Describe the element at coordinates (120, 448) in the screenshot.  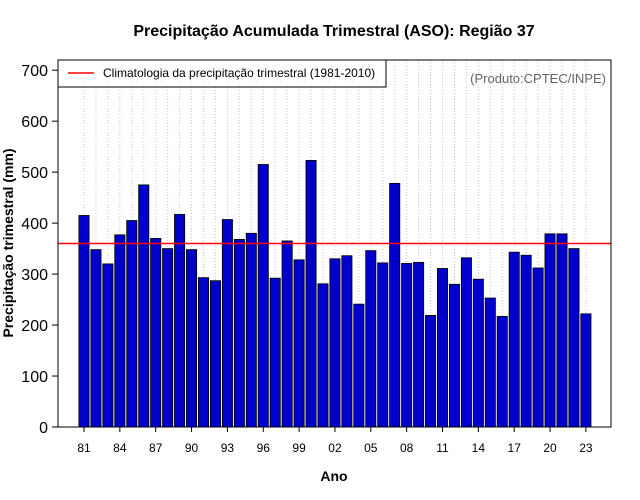
I see `x-tick-label: 84` at that location.